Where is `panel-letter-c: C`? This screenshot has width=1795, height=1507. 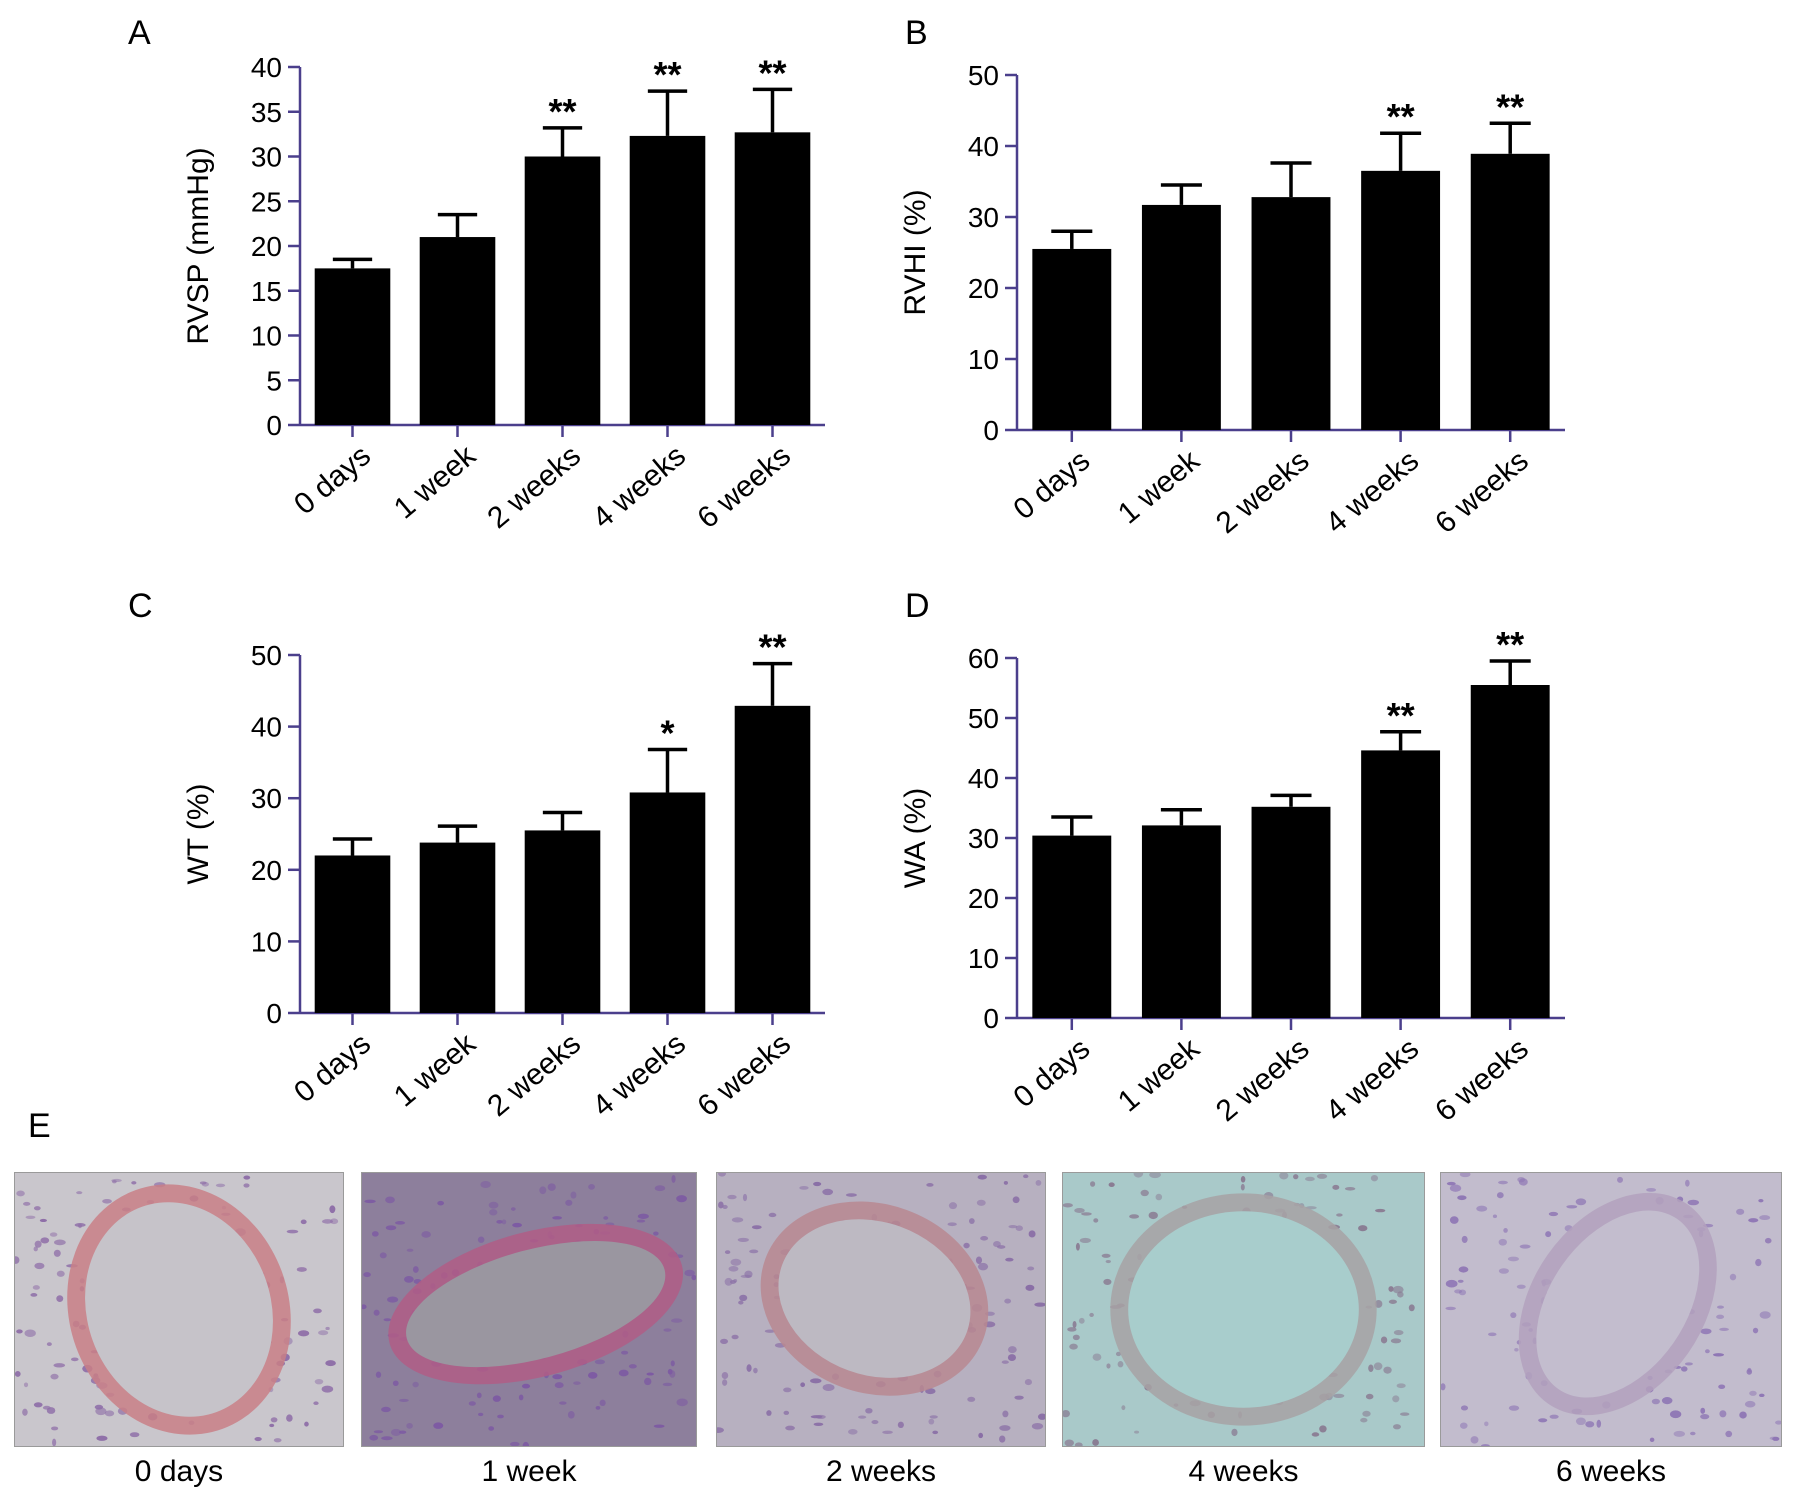 panel-letter-c: C is located at coordinates (140, 606).